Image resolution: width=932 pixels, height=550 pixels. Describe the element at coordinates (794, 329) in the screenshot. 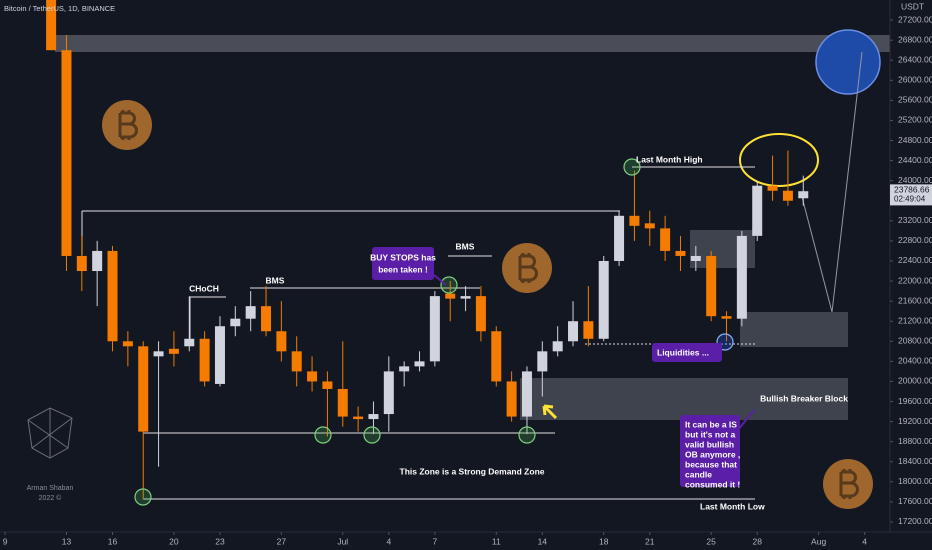

I see `demand-block` at that location.